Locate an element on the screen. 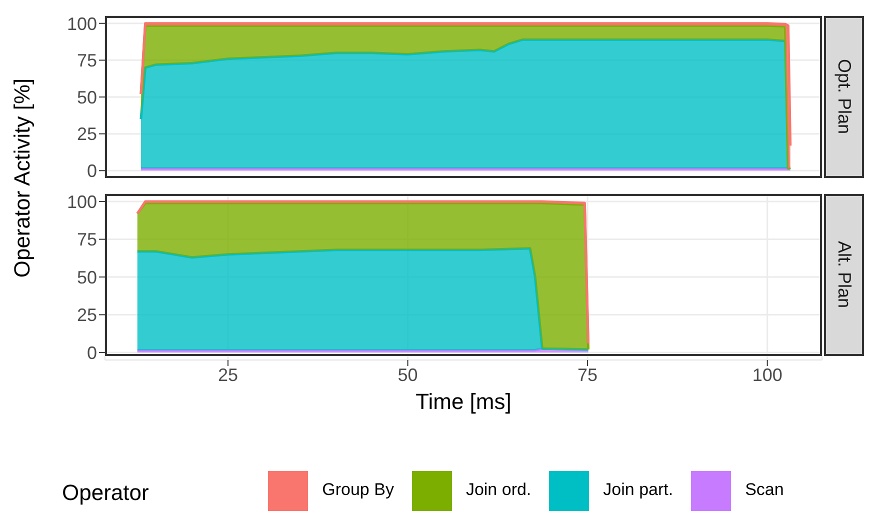 The height and width of the screenshot is (518, 870). legend-title: Operator is located at coordinates (105, 493).